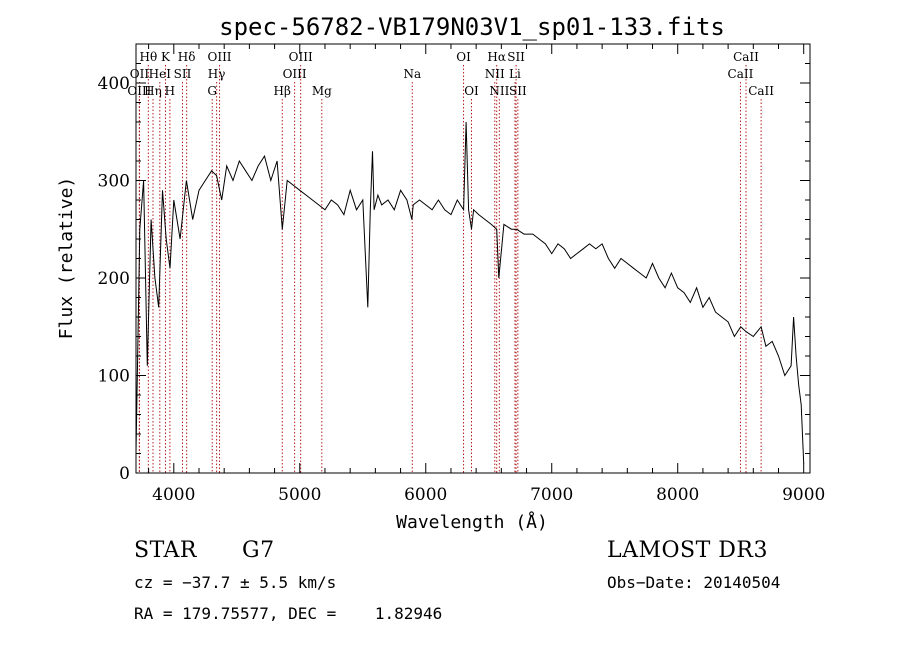 This screenshot has height=649, width=900. What do you see at coordinates (803, 495) in the screenshot?
I see `x-tick-label-9000: 9000` at bounding box center [803, 495].